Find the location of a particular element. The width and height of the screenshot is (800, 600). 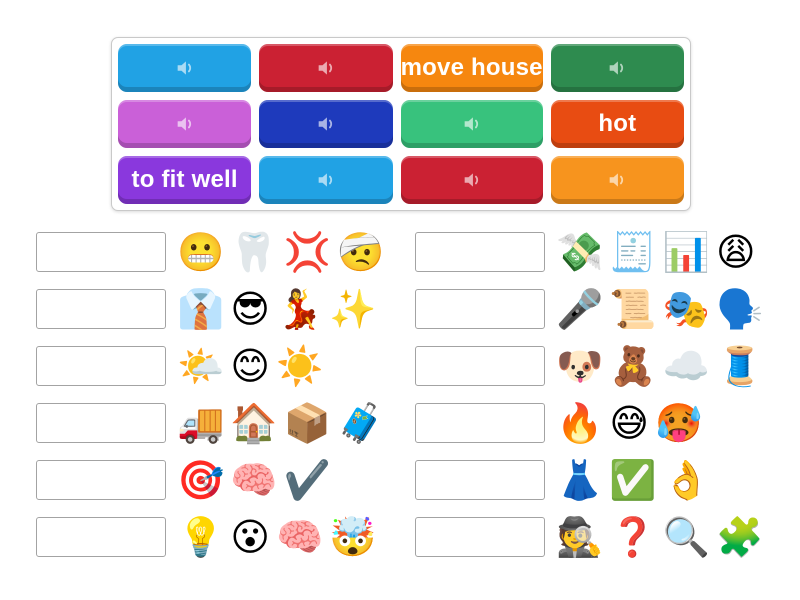

emoji-clue: 👗 is located at coordinates (580, 480).